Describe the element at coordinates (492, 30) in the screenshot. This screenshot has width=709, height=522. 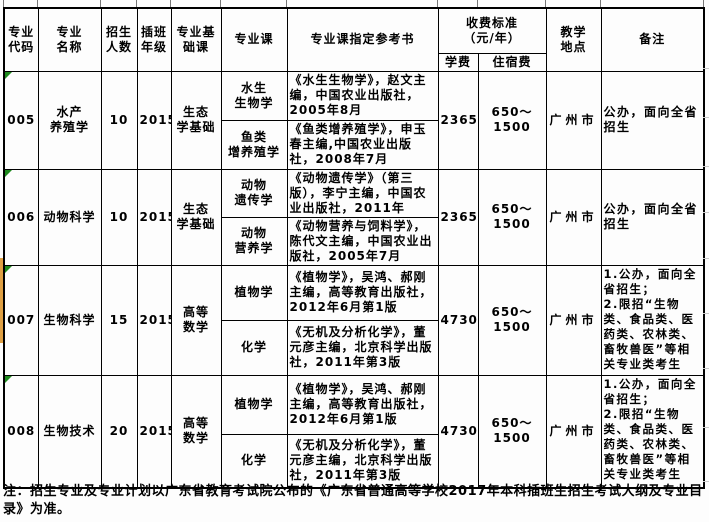
I see `col-header-fee-standard: 收费标准 （元/年）` at that location.